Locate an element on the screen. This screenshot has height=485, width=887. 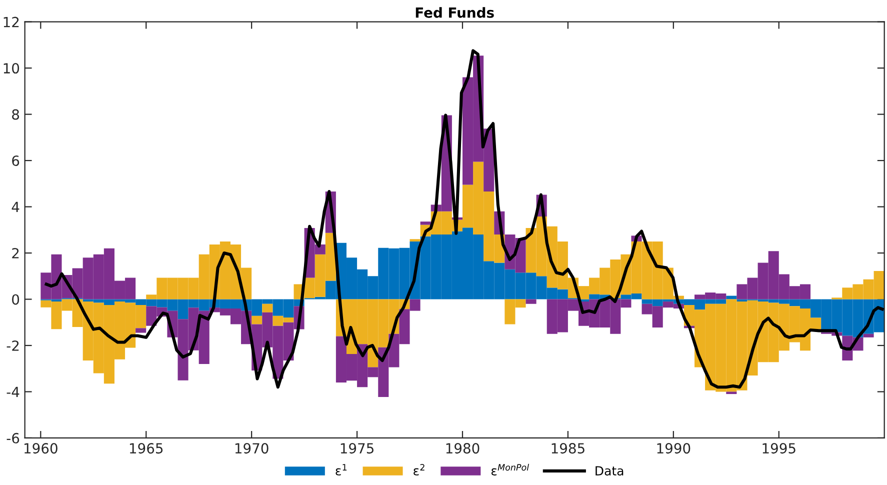
y-tick-label: -2 is located at coordinates (12, 345).